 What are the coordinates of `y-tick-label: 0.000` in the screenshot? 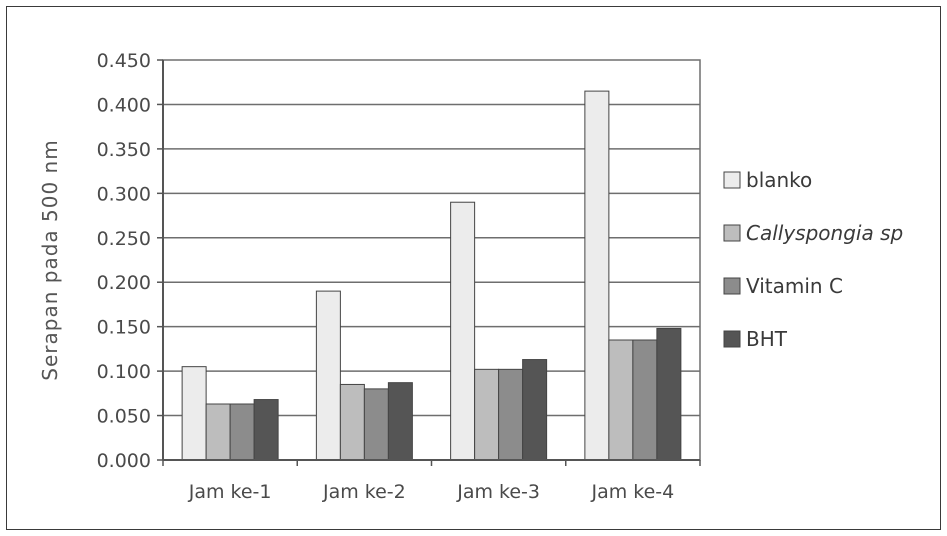 It's located at (124, 461).